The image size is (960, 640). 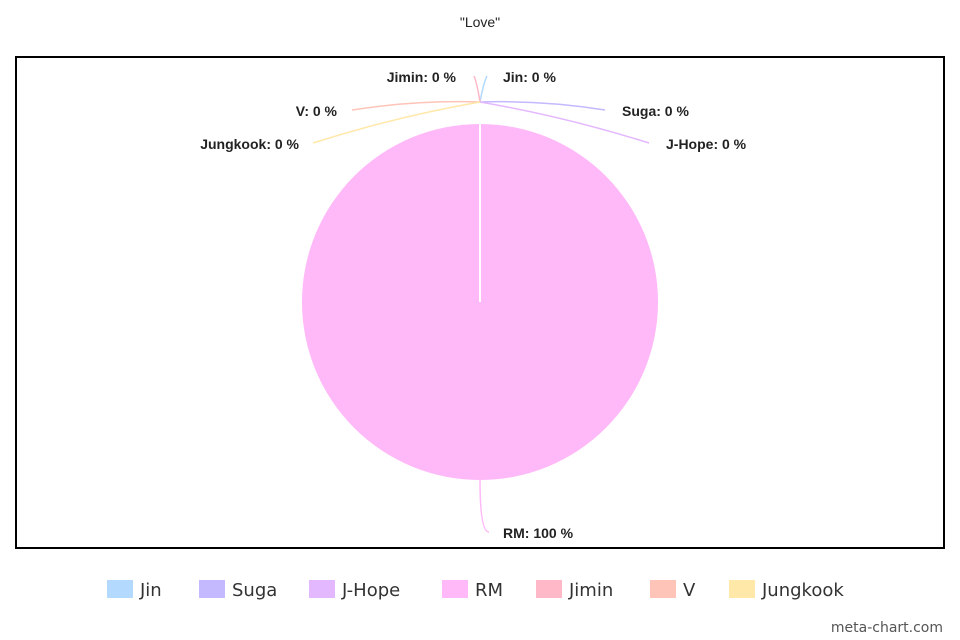 I want to click on legend-label-rm: RM, so click(x=489, y=590).